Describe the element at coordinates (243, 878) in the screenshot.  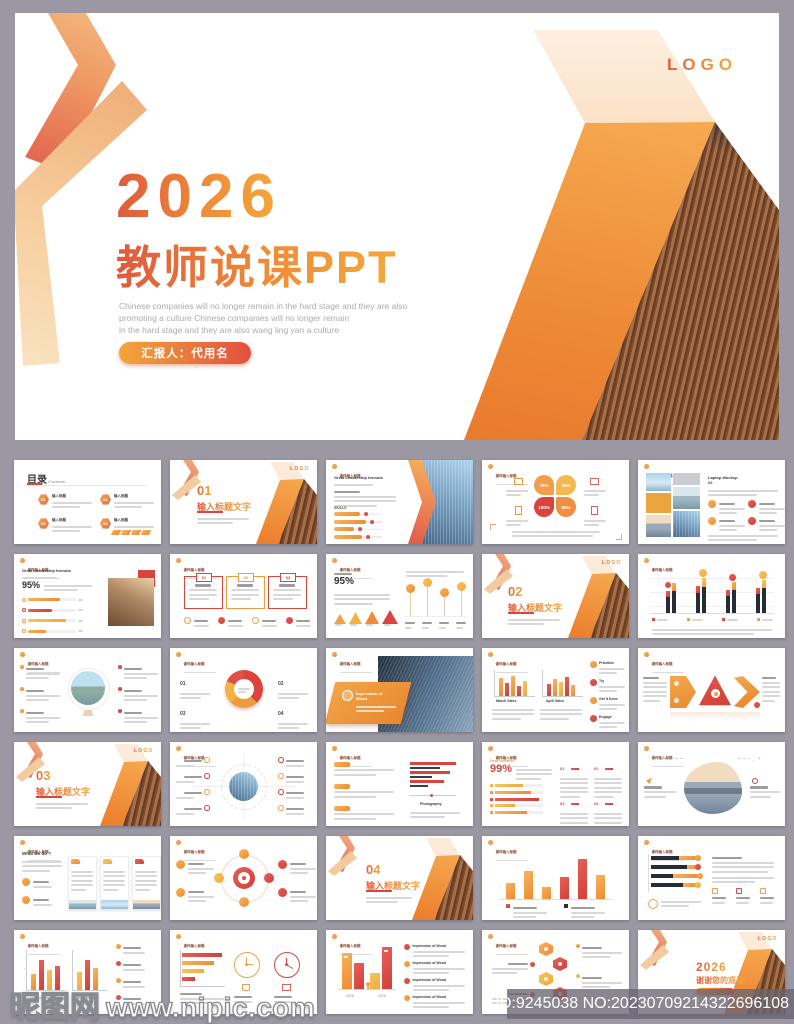
I see `thumb-ring-nodes: 课件输入标题` at that location.